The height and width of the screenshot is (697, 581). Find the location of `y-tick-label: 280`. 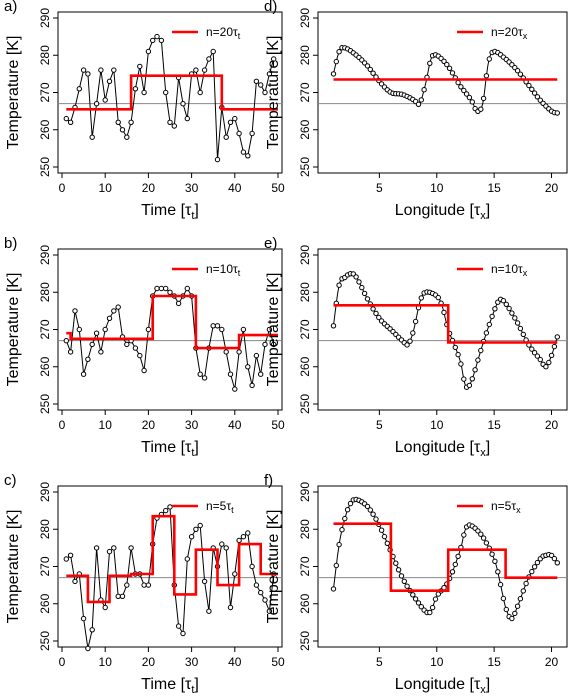

y-tick-label: 280 is located at coordinates (305, 55).